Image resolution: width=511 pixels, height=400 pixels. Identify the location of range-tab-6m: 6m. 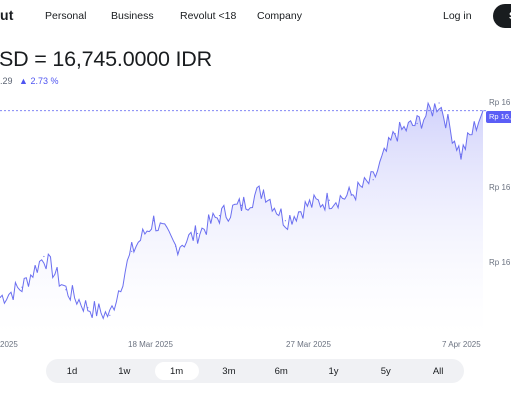
(281, 371).